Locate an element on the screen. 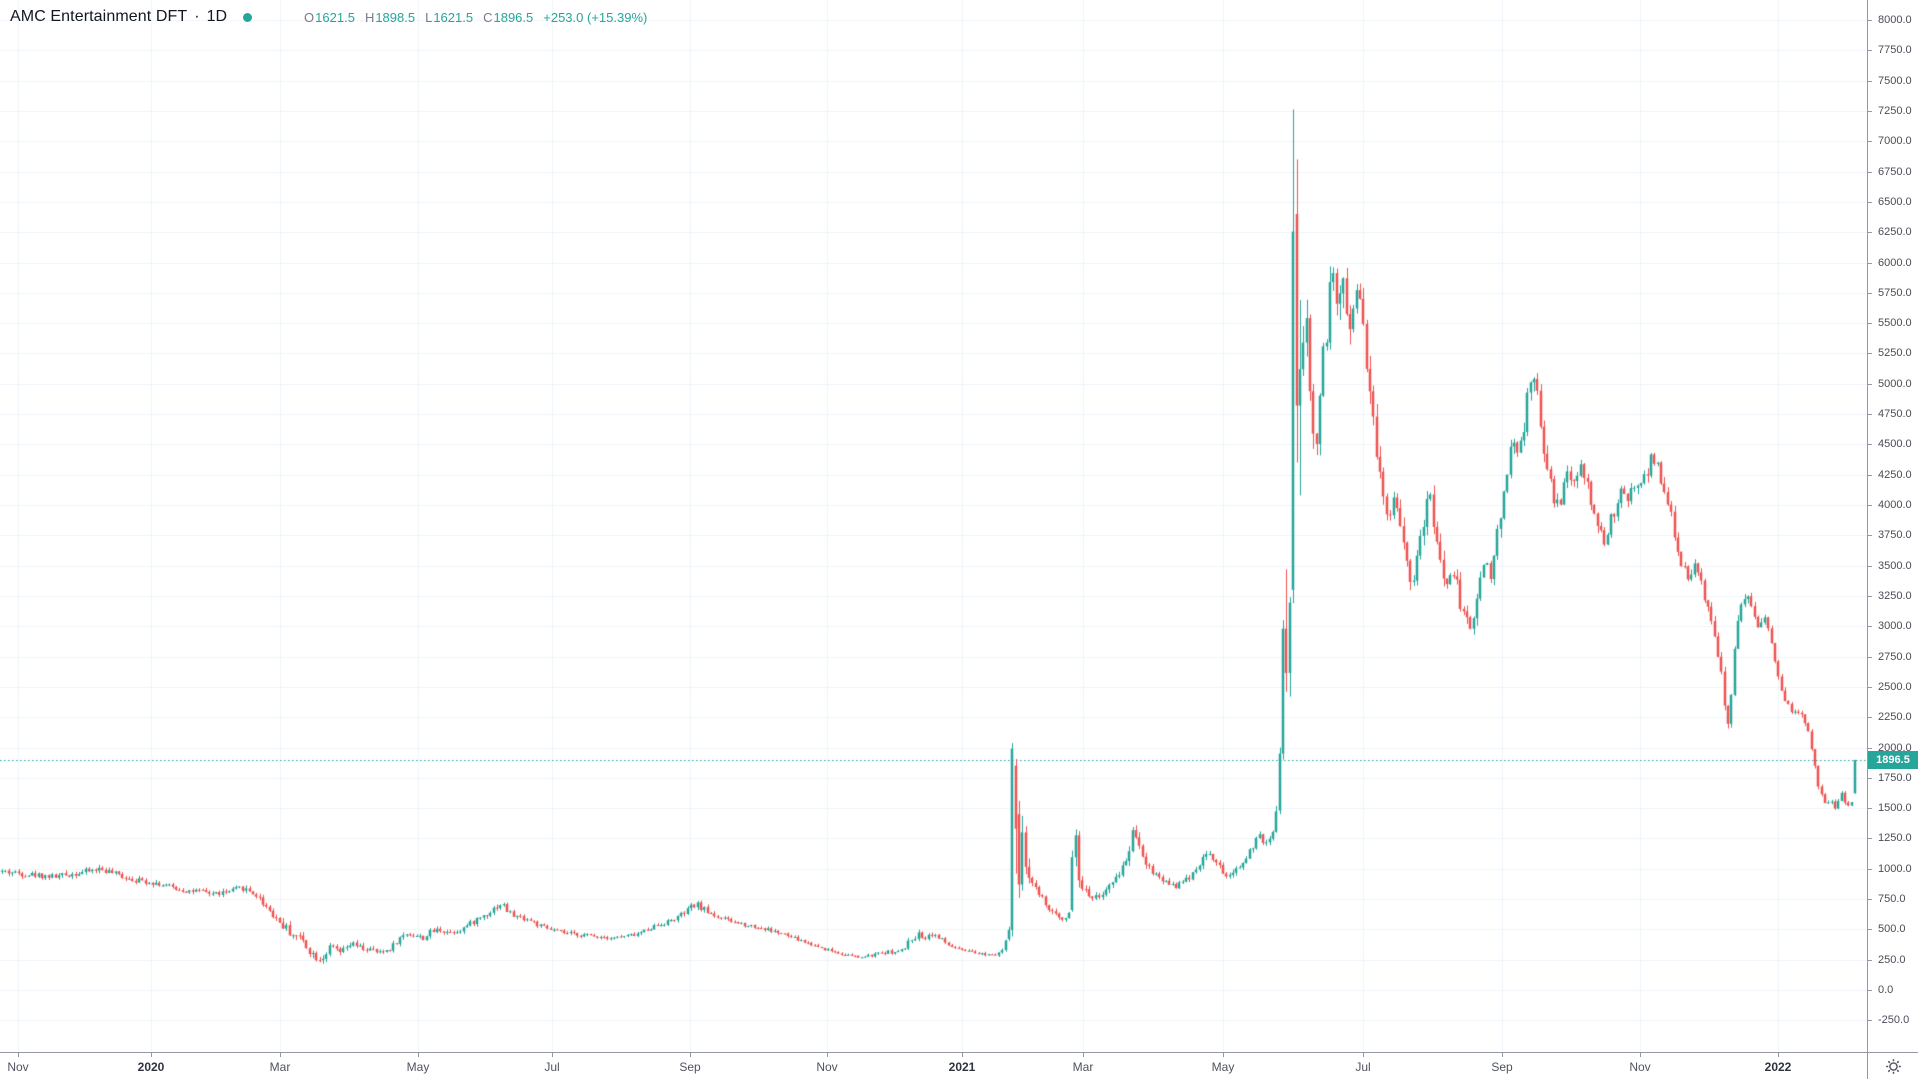  price-tick-label: -250.0 is located at coordinates (1894, 1020).